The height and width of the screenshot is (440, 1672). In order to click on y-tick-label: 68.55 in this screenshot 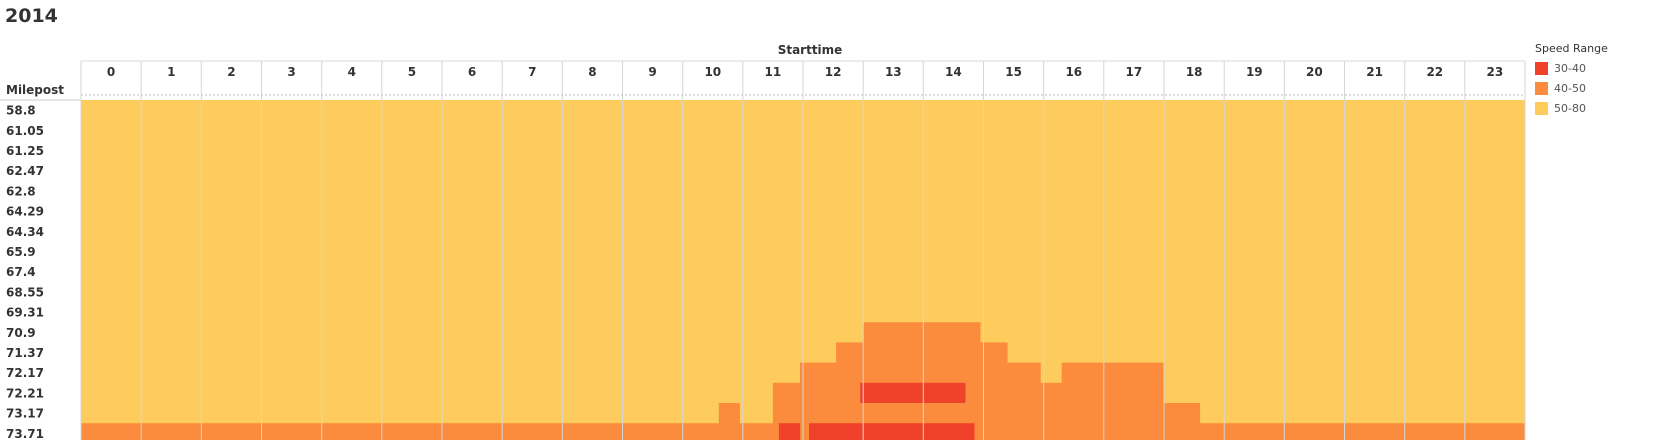, I will do `click(25, 292)`.